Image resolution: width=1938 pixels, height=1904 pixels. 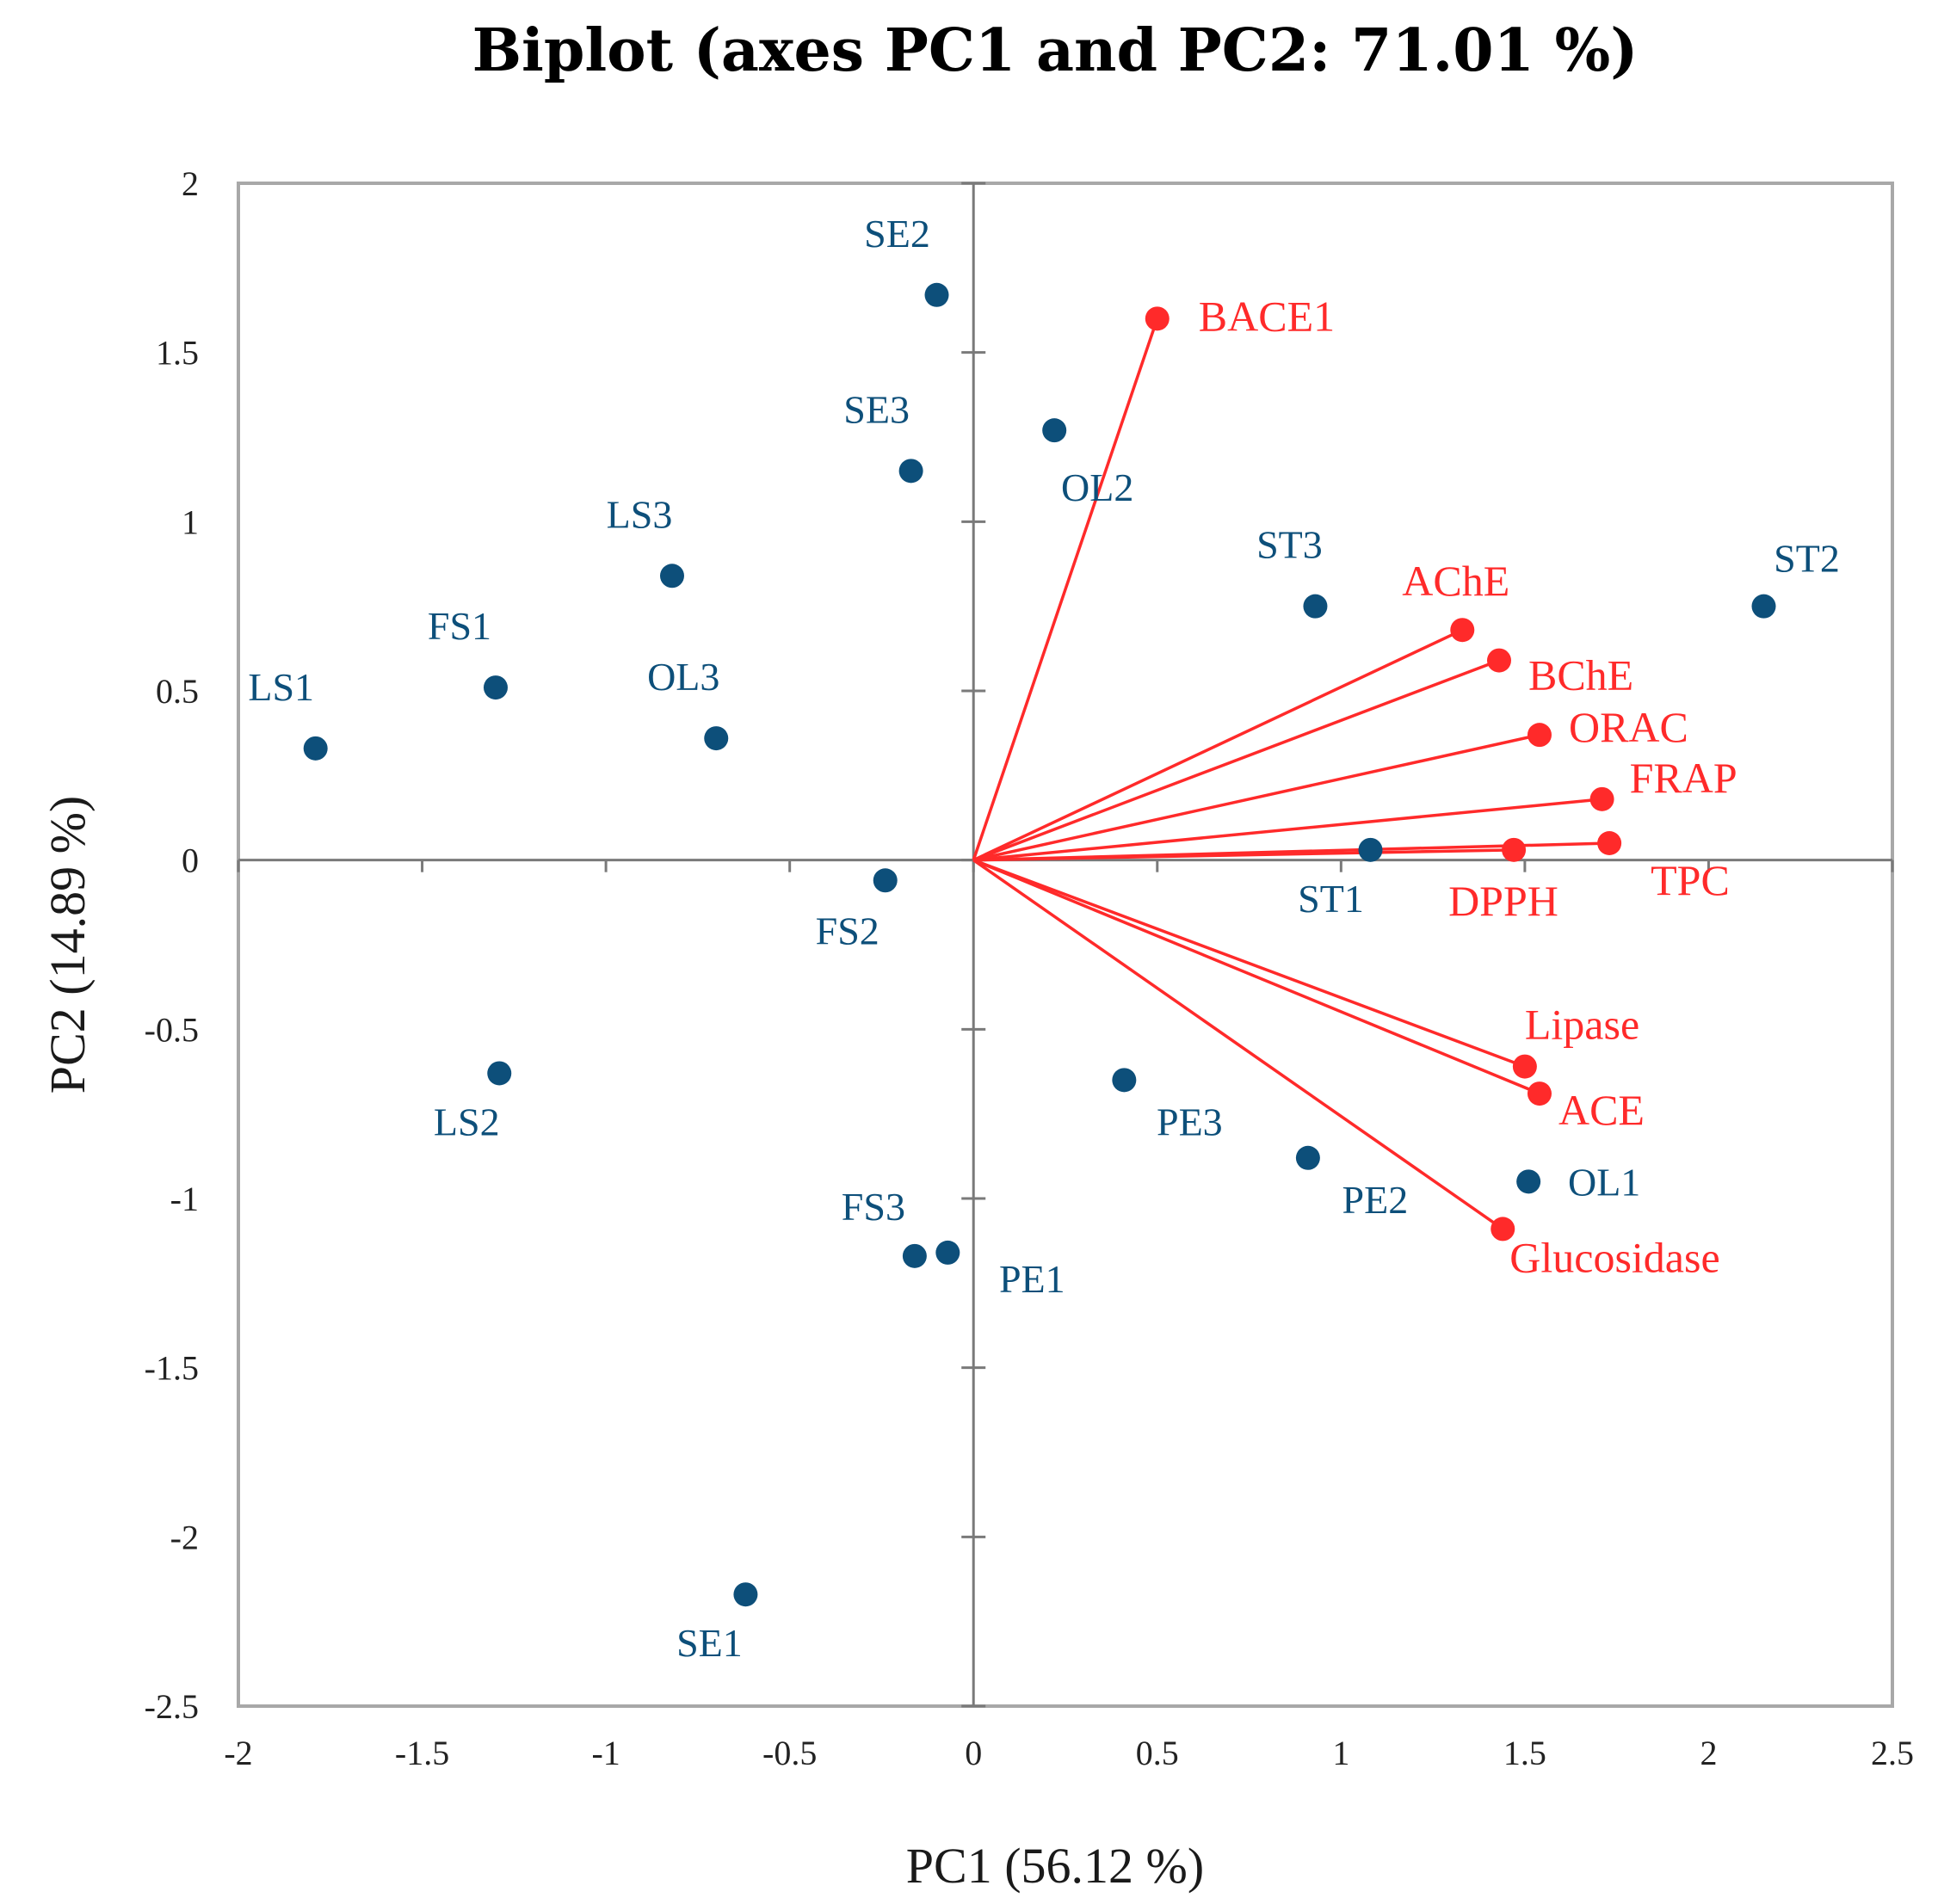 What do you see at coordinates (1055, 431) in the screenshot?
I see `observation-point-ol2` at bounding box center [1055, 431].